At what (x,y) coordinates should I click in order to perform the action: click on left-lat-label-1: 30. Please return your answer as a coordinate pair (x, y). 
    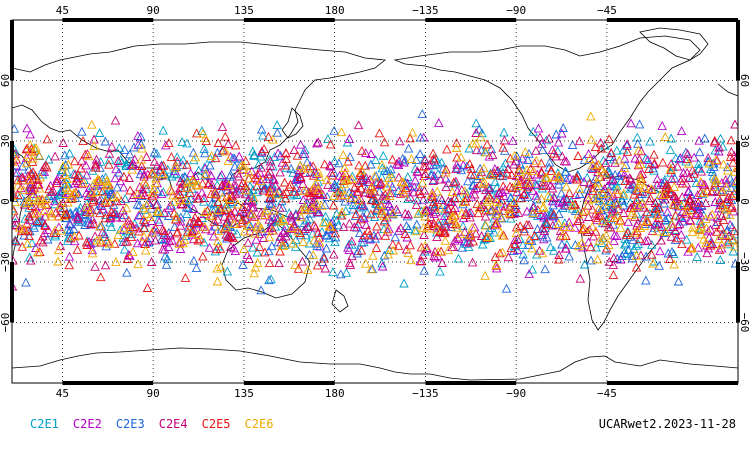
    Looking at the image, I should click on (6, 140).